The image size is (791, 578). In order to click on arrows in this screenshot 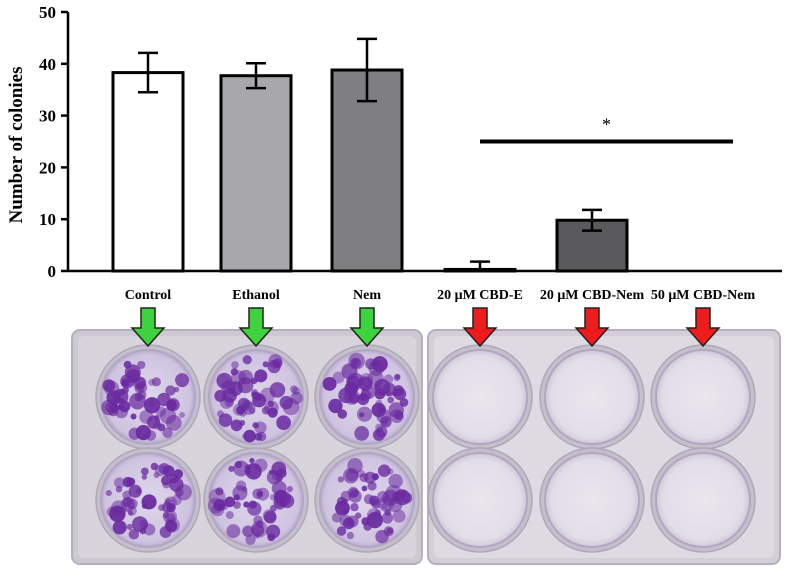, I will do `click(425, 327)`.